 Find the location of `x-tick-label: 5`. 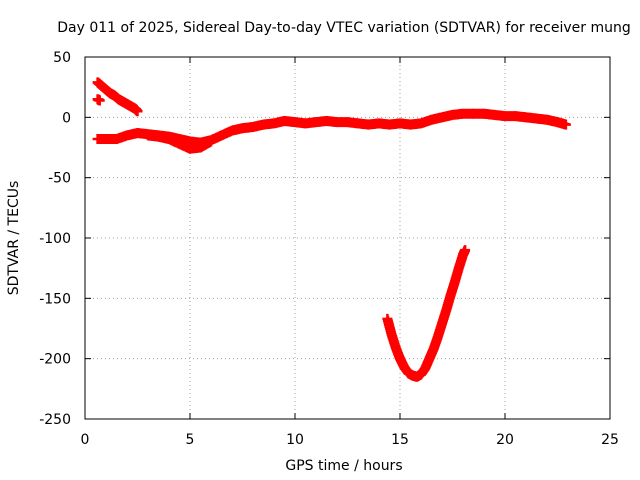

x-tick-label: 5 is located at coordinates (190, 440).